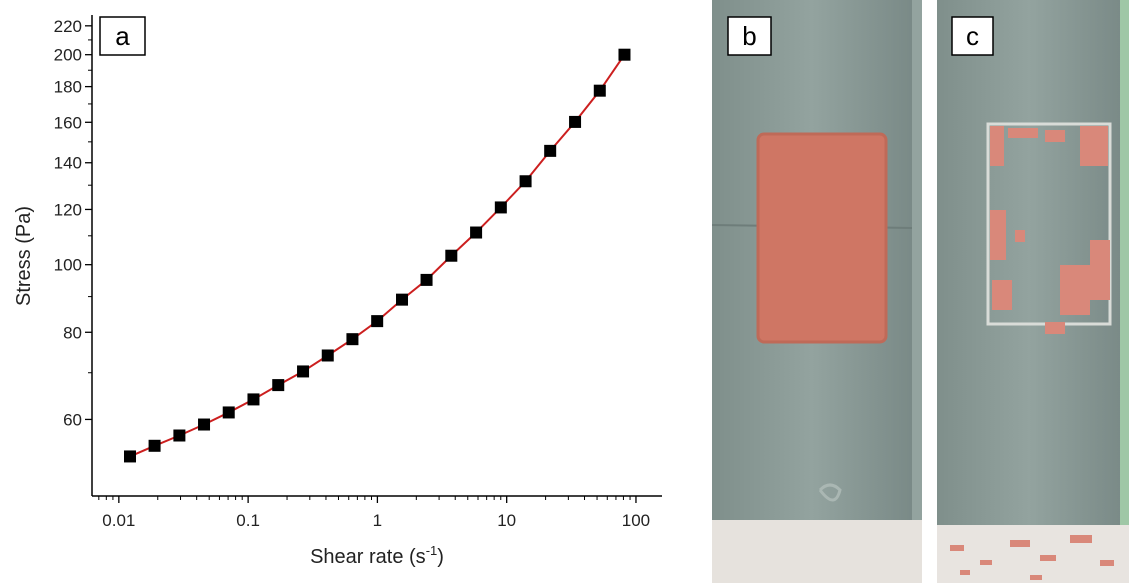 This screenshot has width=1129, height=588. I want to click on x-axis-title-text: Shear rate (s, so click(368, 557).